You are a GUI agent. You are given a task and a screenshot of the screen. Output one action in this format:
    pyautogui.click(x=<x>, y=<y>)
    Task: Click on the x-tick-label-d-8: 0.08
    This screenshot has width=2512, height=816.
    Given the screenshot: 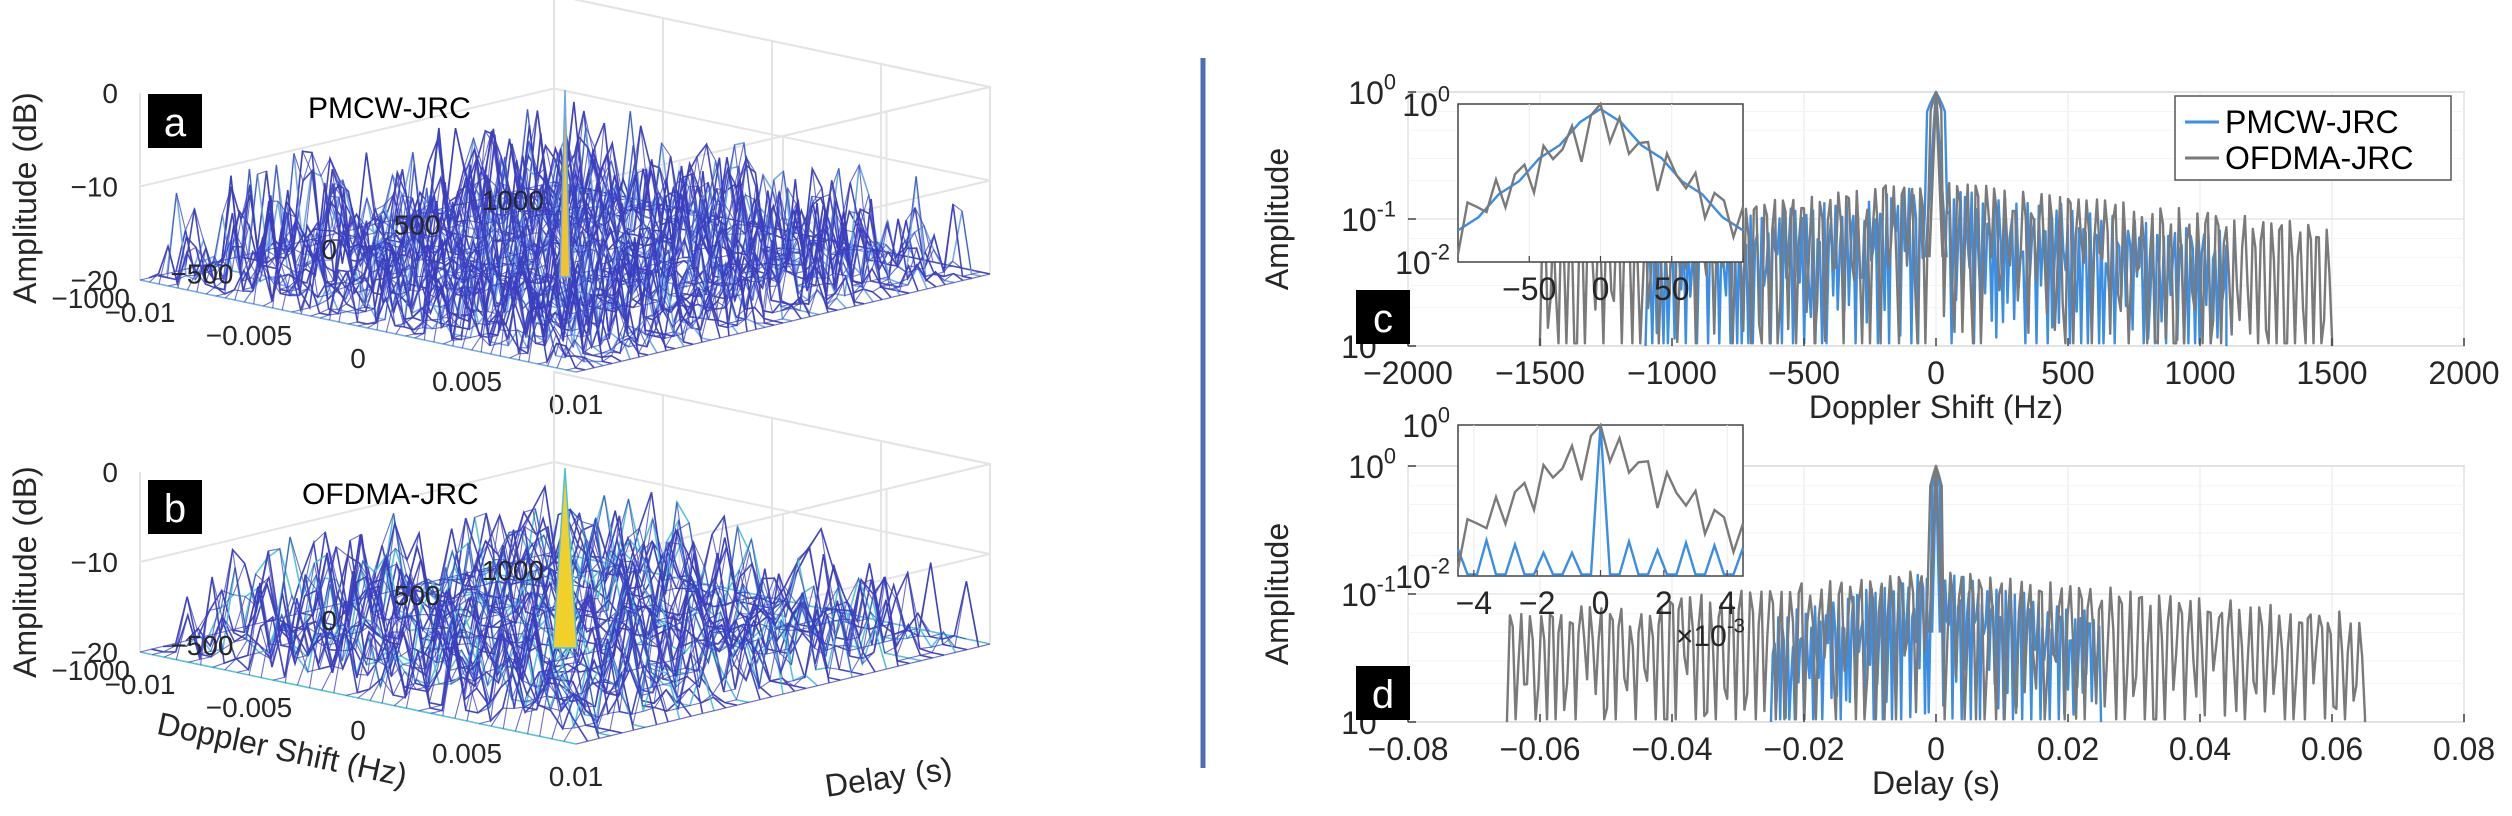 What is the action you would take?
    pyautogui.click(x=2464, y=749)
    